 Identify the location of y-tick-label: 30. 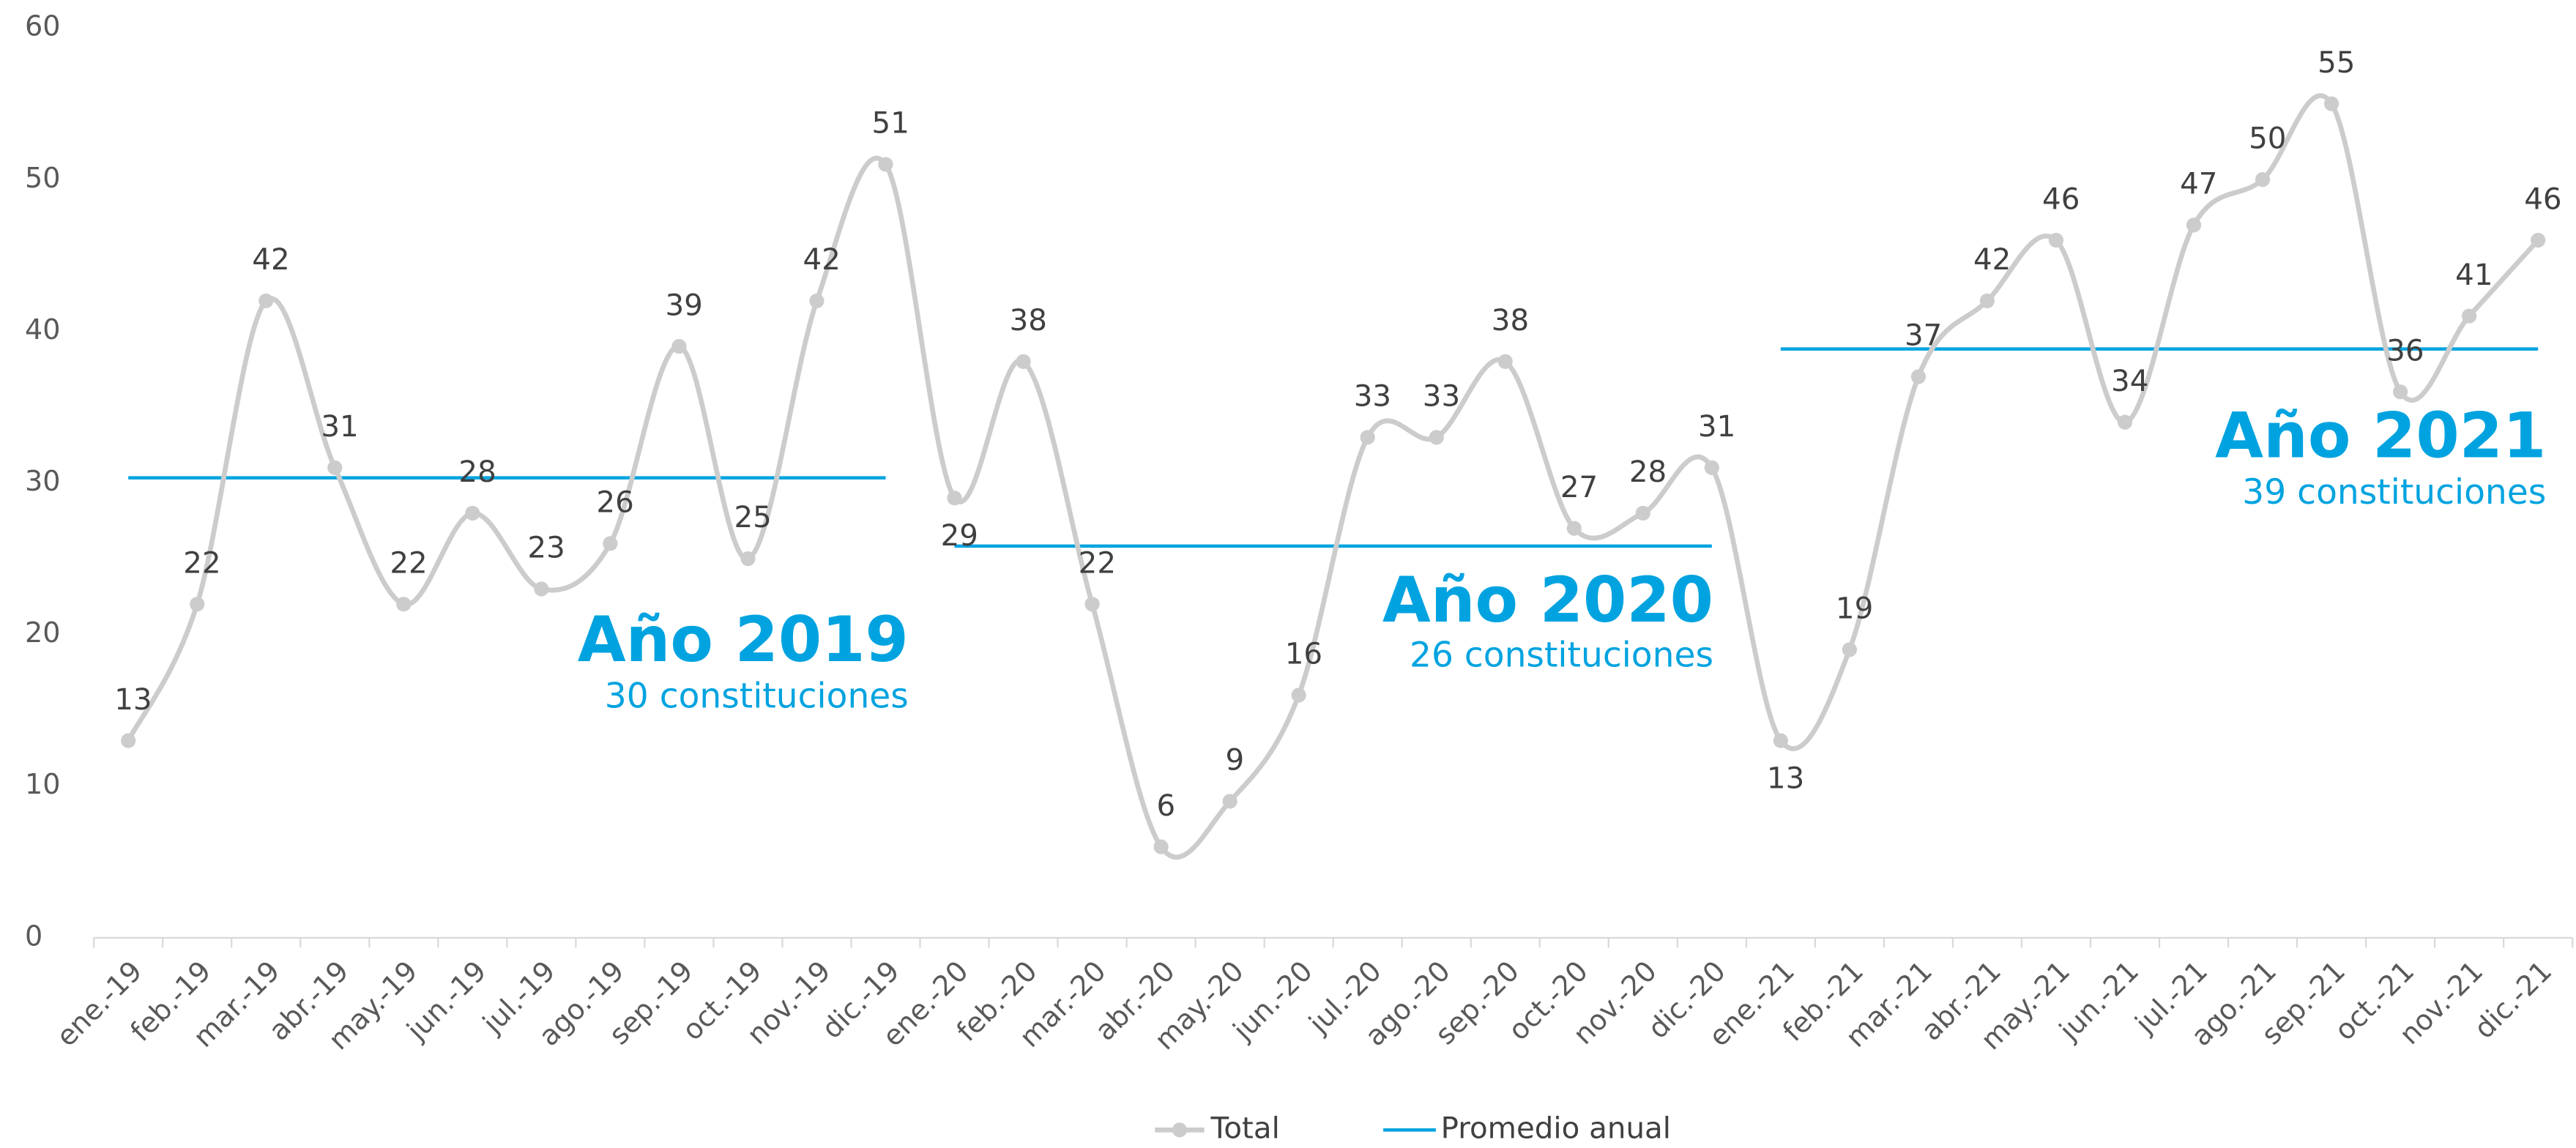
(43, 481).